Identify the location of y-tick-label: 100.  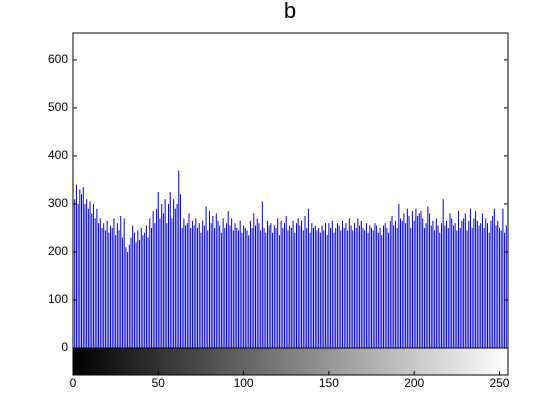
(58, 299).